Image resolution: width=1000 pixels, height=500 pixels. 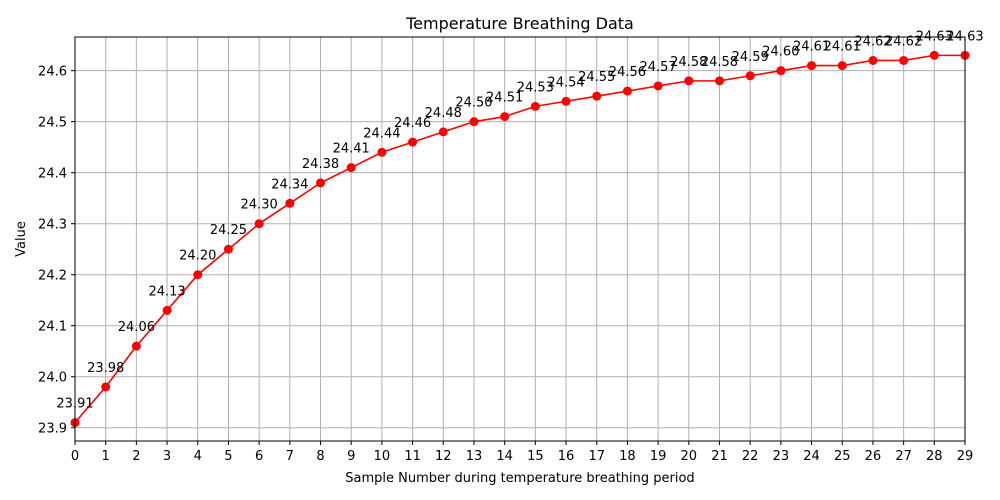 I want to click on x-tick-label: 23, so click(x=781, y=456).